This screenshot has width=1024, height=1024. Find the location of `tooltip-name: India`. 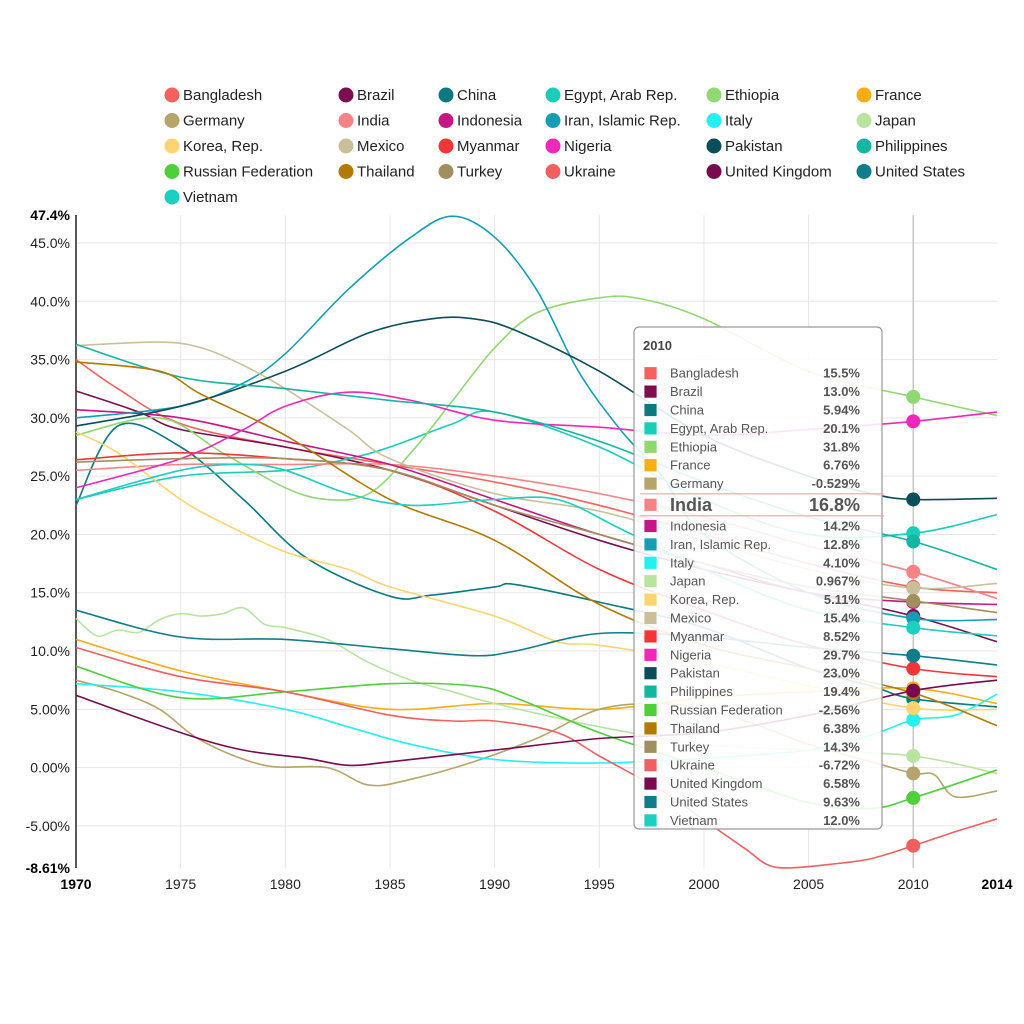

tooltip-name: India is located at coordinates (691, 505).